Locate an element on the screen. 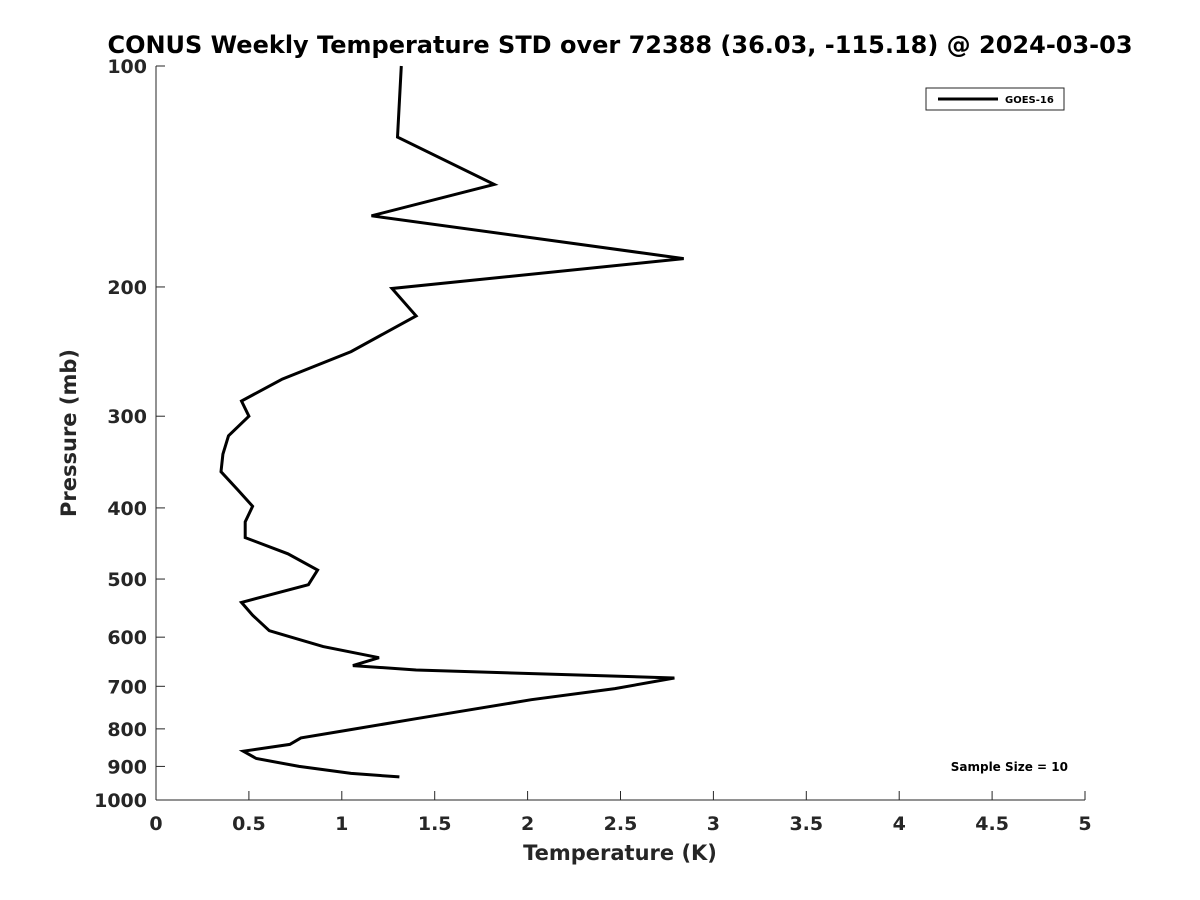  x-tick-label: 3 is located at coordinates (713, 824).